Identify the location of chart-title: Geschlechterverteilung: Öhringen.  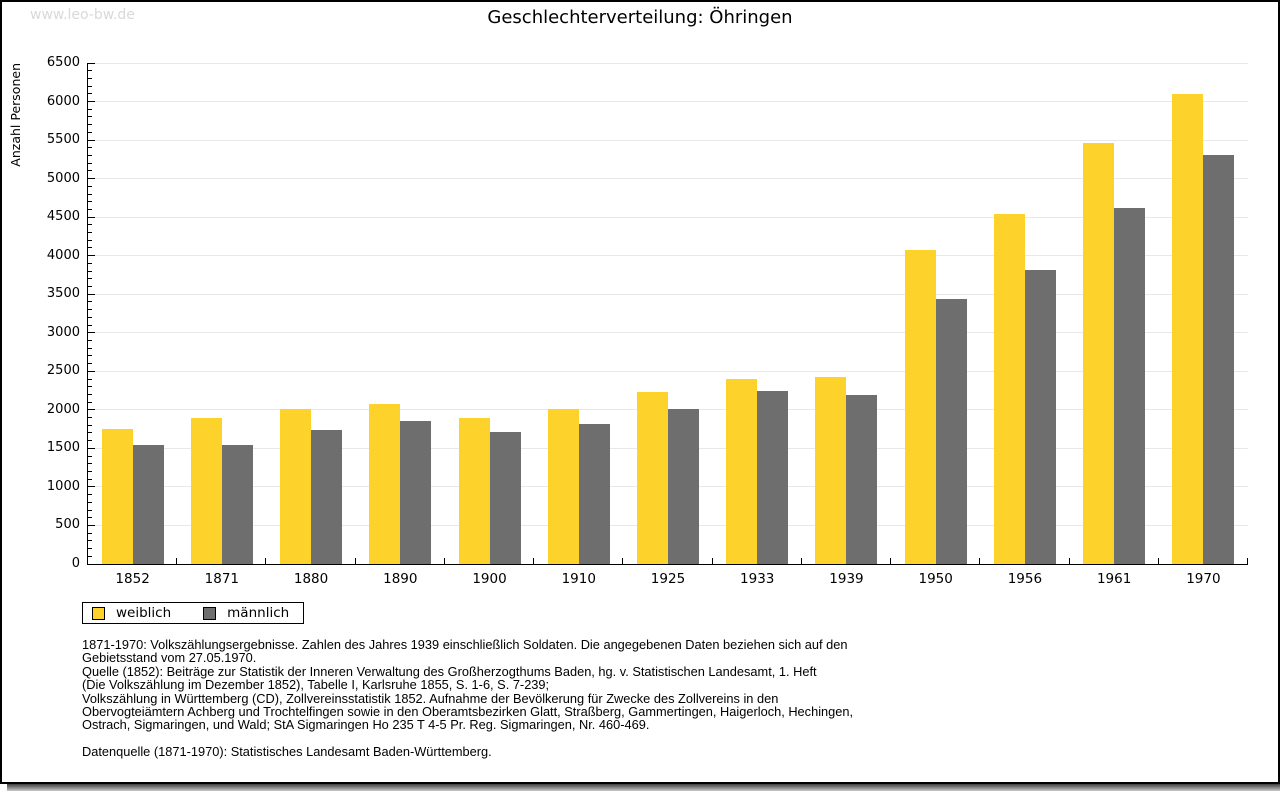
(640, 17).